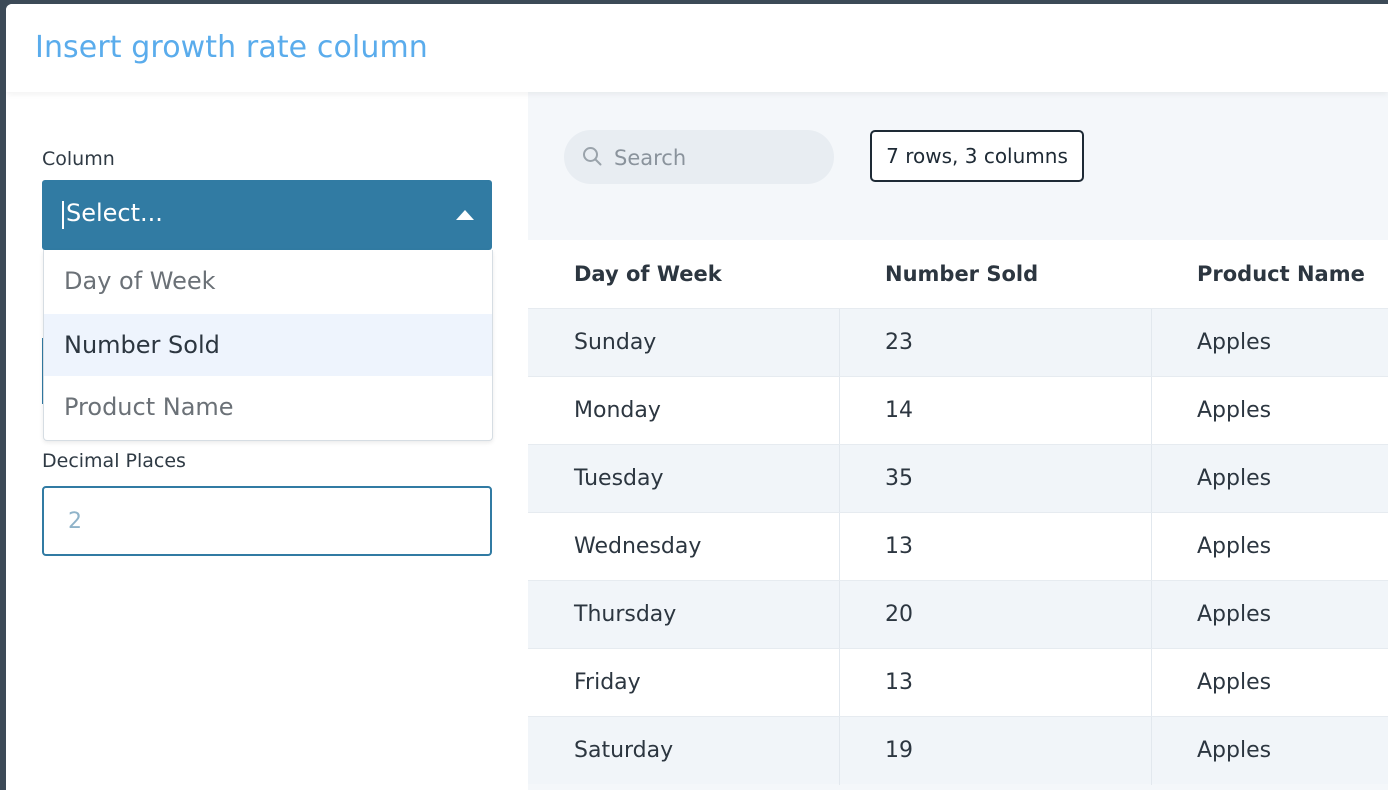 Image resolution: width=1388 pixels, height=790 pixels. What do you see at coordinates (624, 750) in the screenshot?
I see `table-cell: Saturday` at bounding box center [624, 750].